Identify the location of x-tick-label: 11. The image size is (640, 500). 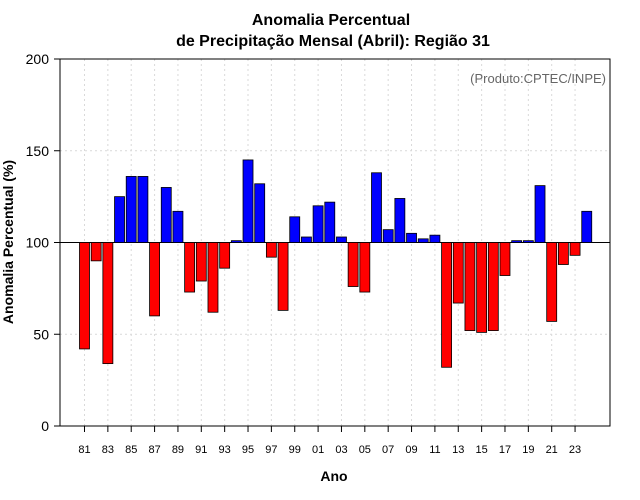
(434, 450).